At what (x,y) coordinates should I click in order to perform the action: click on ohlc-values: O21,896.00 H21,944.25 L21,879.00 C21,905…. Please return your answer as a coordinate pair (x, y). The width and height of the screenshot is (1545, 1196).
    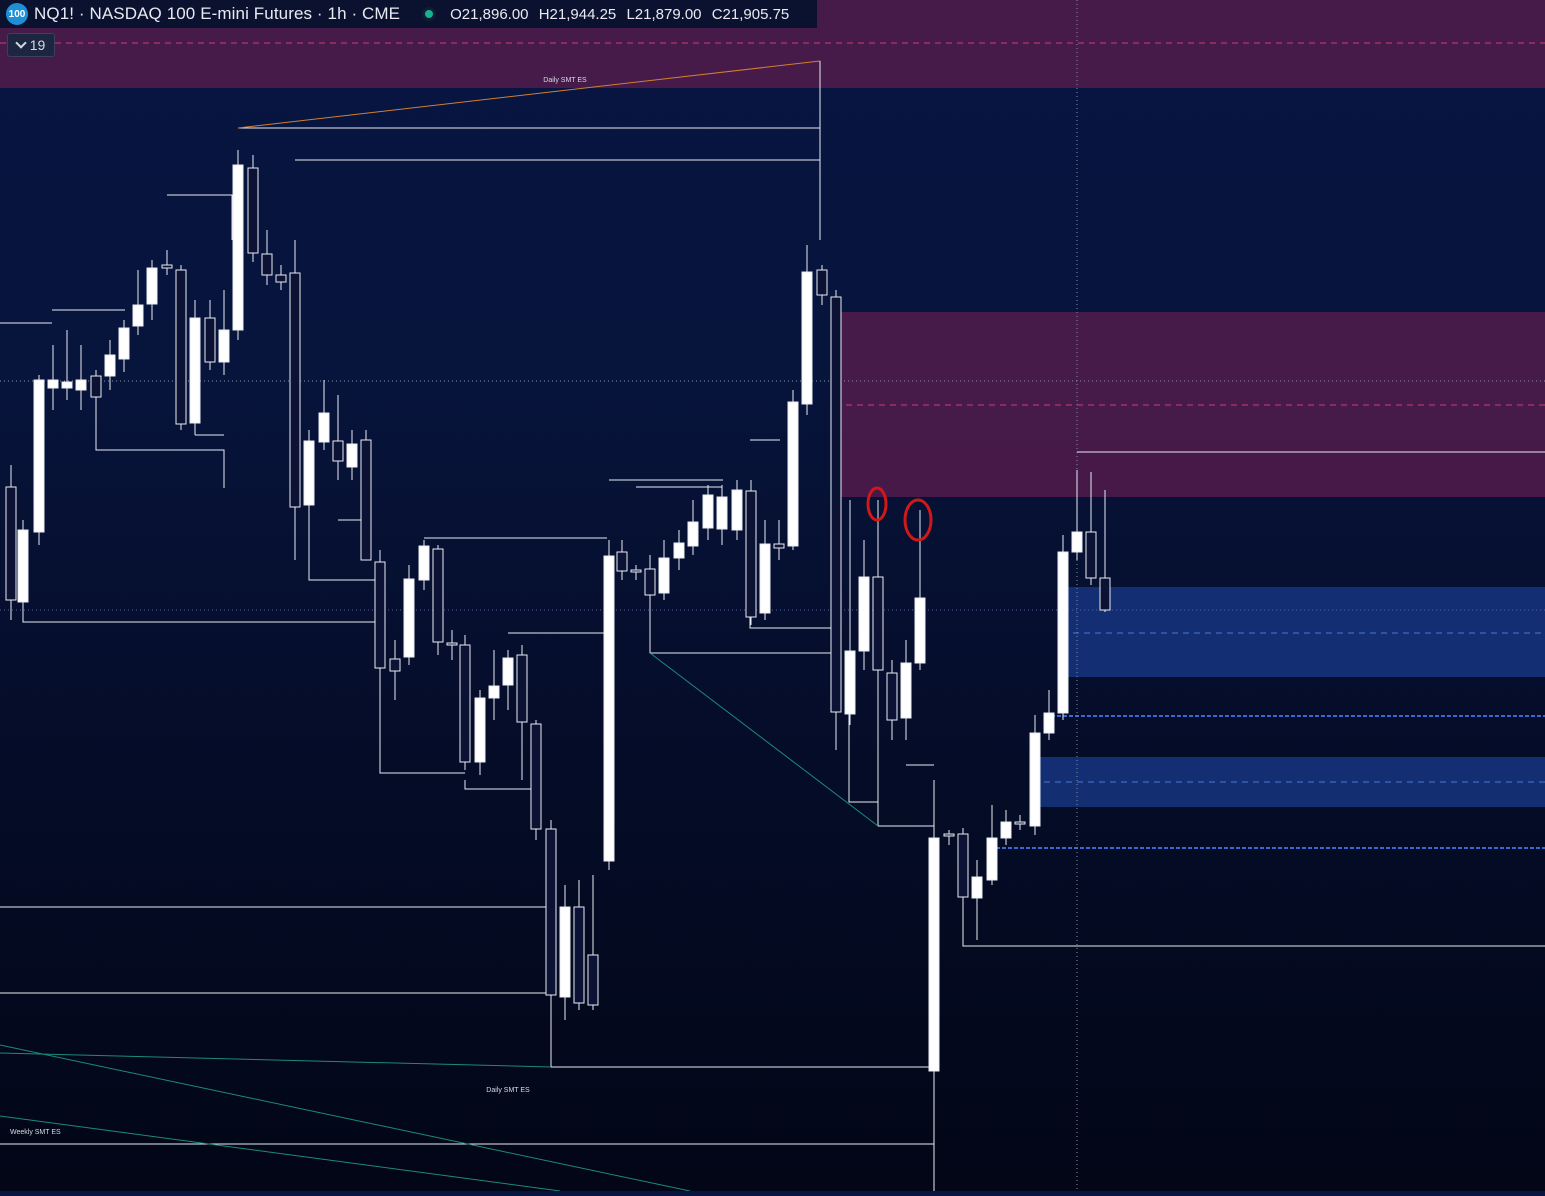
    Looking at the image, I should click on (622, 14).